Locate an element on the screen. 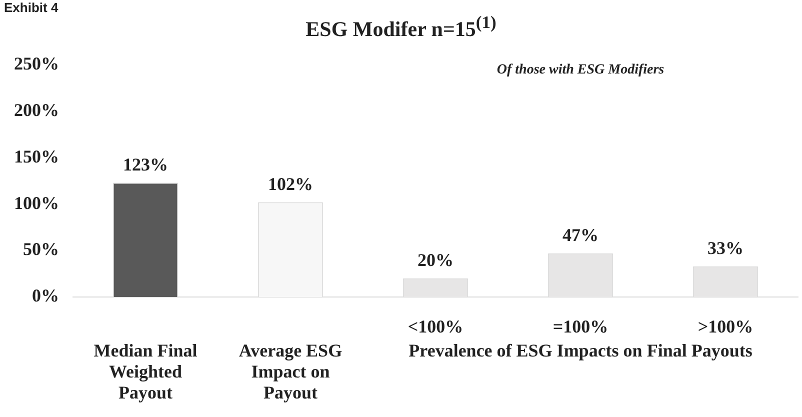 The width and height of the screenshot is (802, 417). data-label: 123% is located at coordinates (145, 164).